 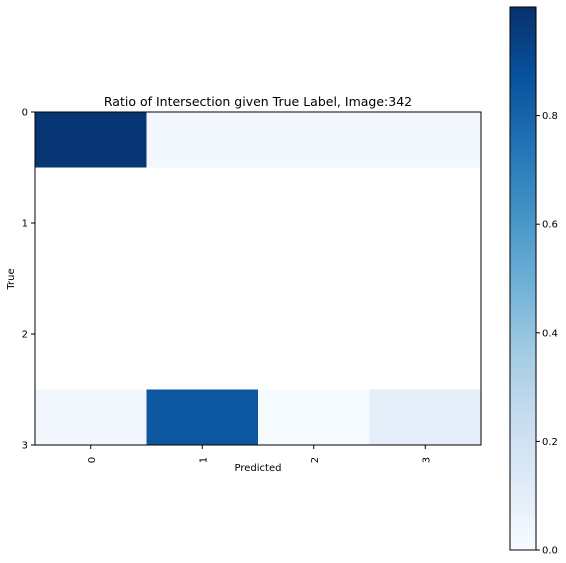 I want to click on heatmap-cell-r3-c0, so click(x=91, y=417).